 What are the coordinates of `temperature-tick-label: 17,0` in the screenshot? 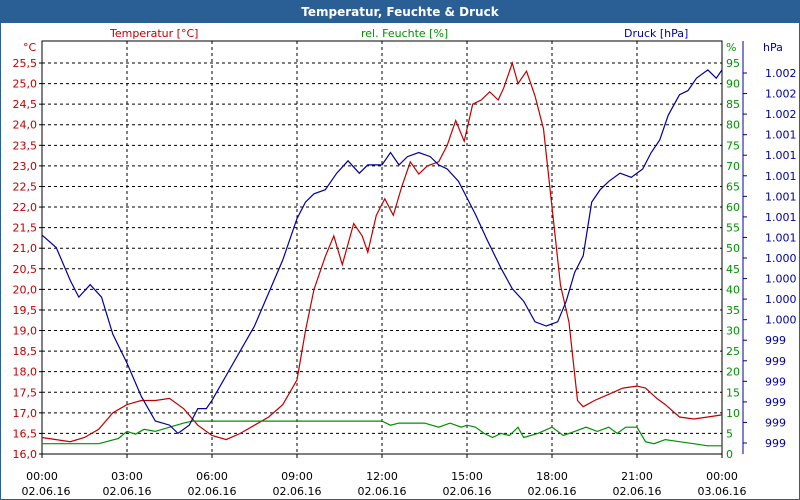 It's located at (25, 413).